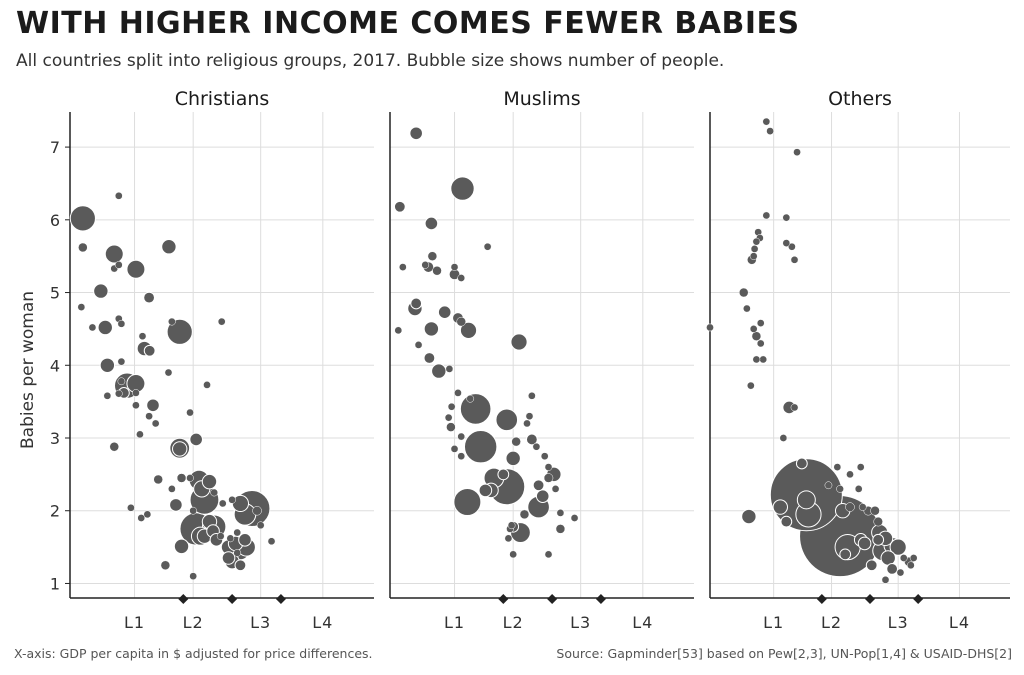 This screenshot has width=1024, height=675. I want to click on y-tick-label: 3, so click(55, 438).